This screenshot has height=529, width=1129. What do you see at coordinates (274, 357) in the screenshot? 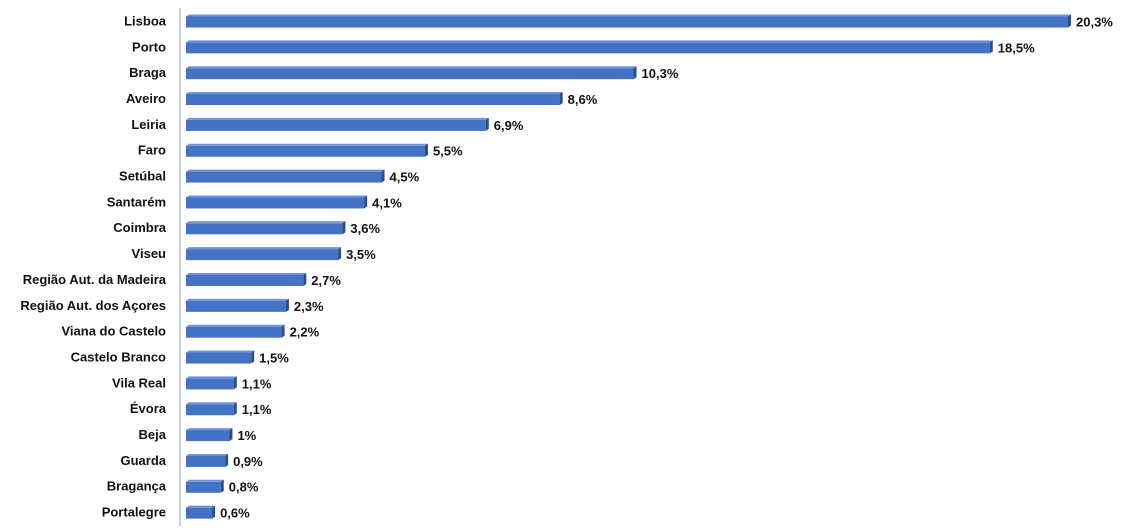
I see `data-label: 1,5%` at bounding box center [274, 357].